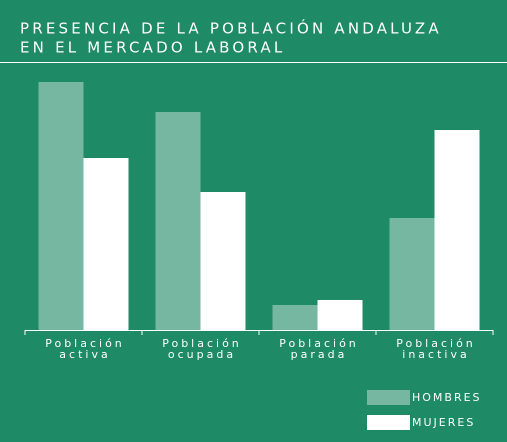 This screenshot has width=507, height=442. What do you see at coordinates (84, 354) in the screenshot?
I see `x-tick-label: activa` at bounding box center [84, 354].